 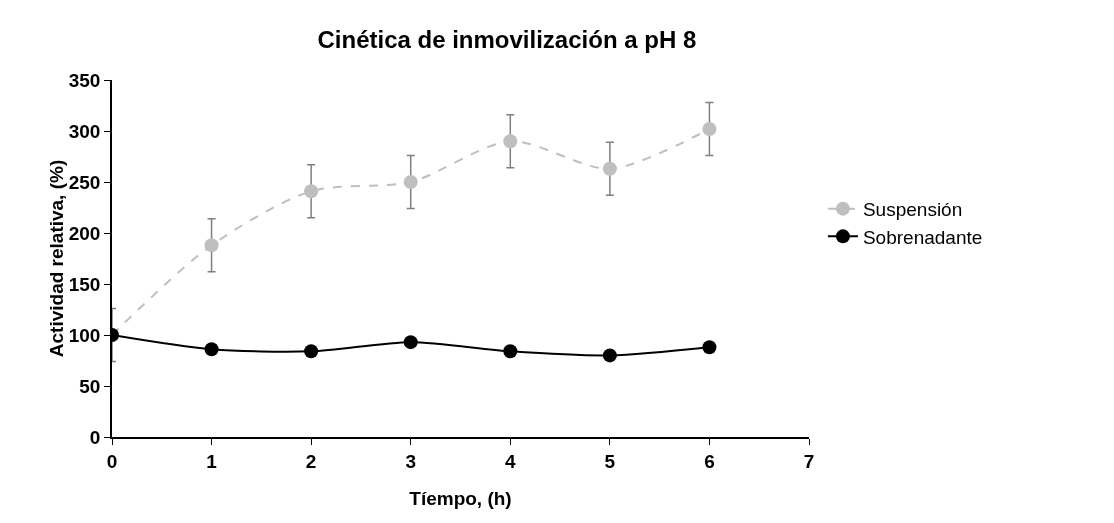 What do you see at coordinates (311, 461) in the screenshot?
I see `x-tick-label: 2` at bounding box center [311, 461].